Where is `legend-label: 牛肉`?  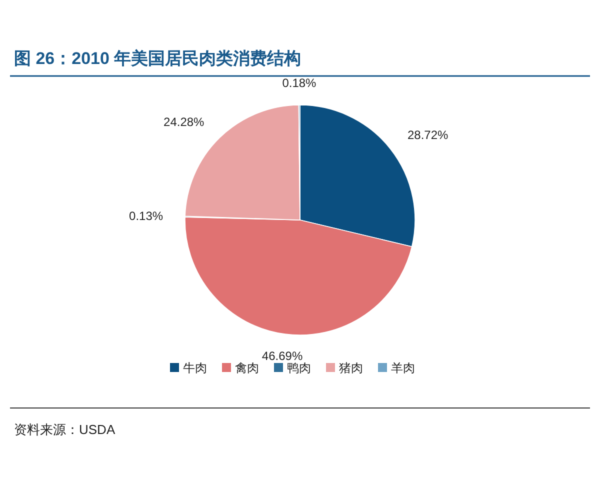 legend-label: 牛肉 is located at coordinates (195, 368).